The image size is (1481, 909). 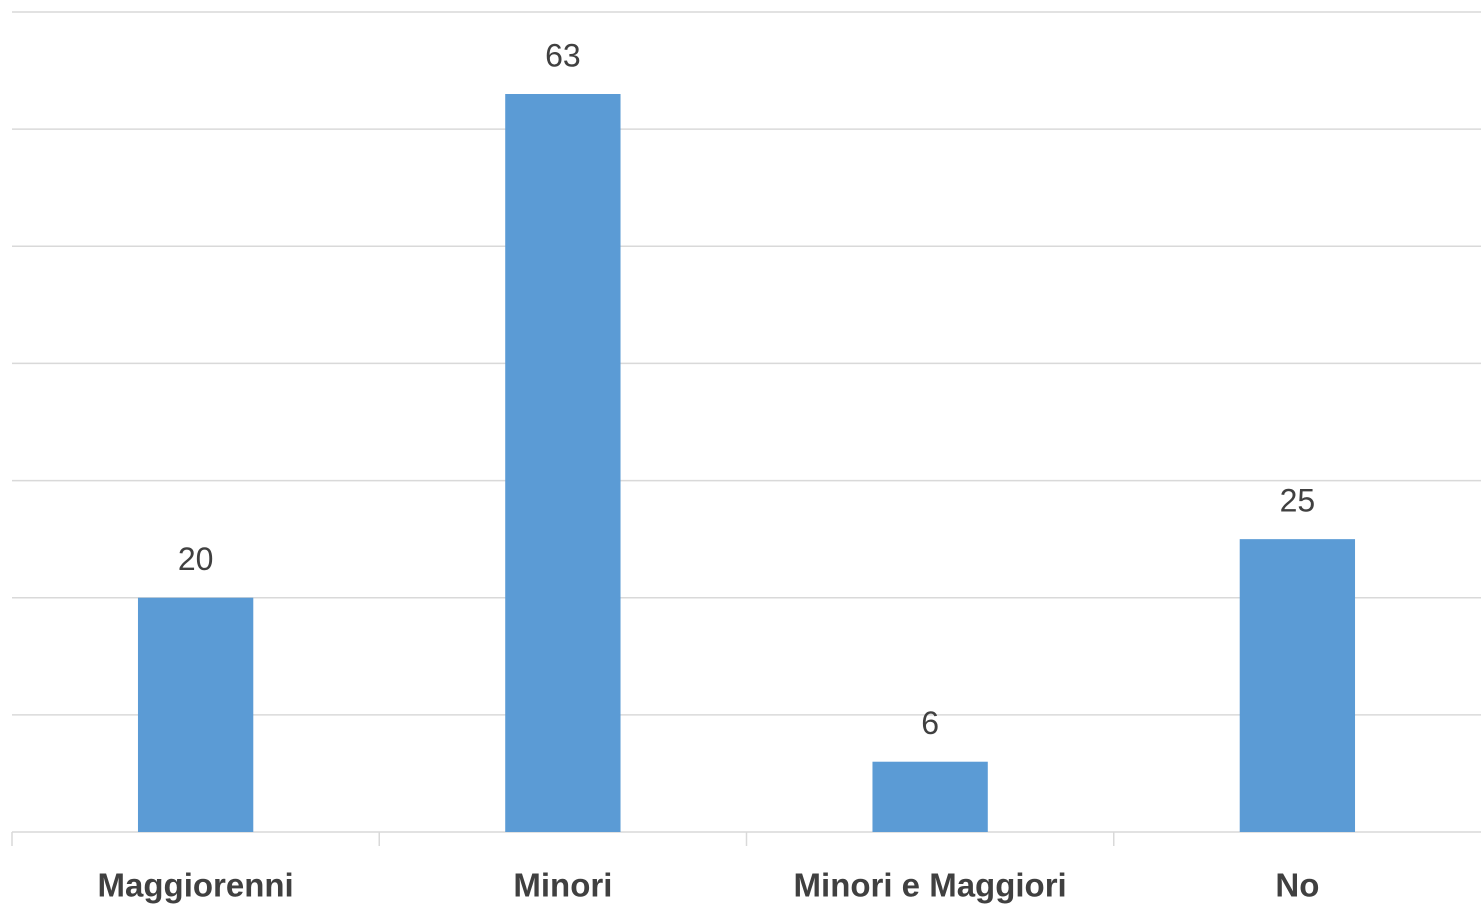 What do you see at coordinates (930, 723) in the screenshot?
I see `data-label: 6` at bounding box center [930, 723].